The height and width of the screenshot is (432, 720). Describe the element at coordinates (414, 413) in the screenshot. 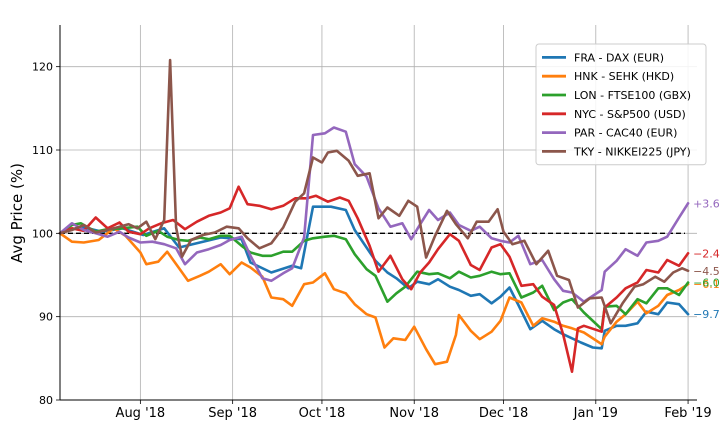

I see `x-tick-label: Nov '18` at that location.